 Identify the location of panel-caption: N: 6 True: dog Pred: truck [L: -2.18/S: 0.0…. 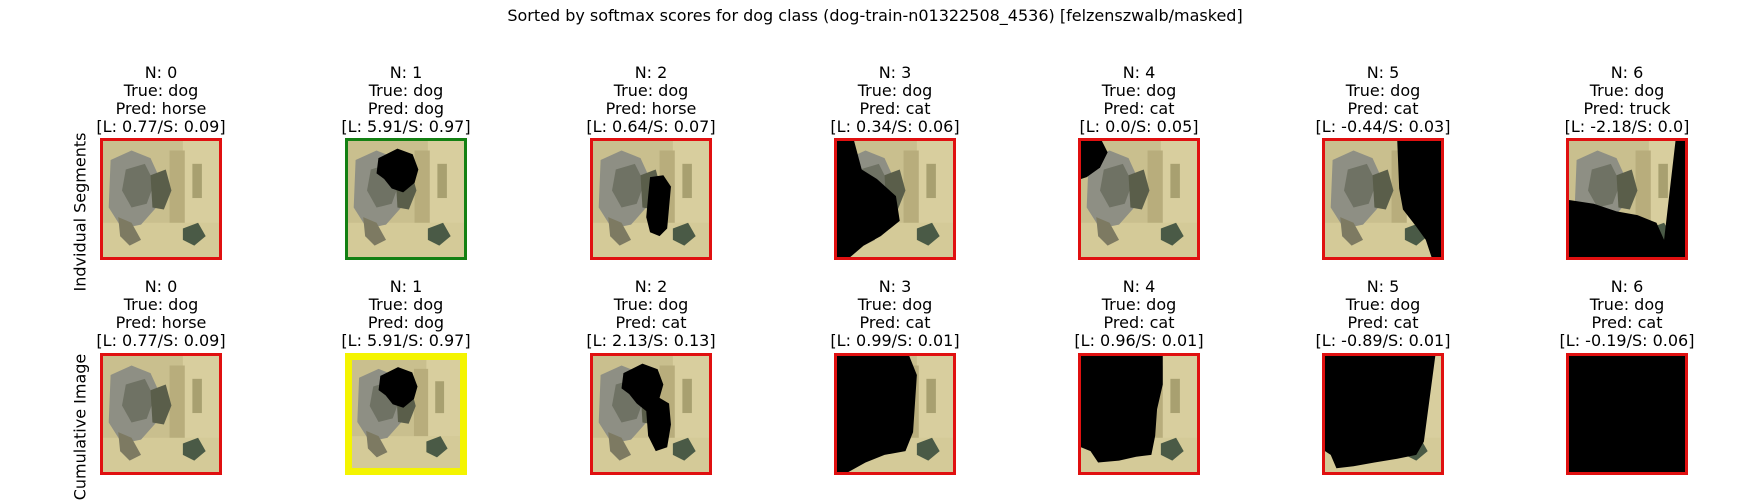
(1627, 100).